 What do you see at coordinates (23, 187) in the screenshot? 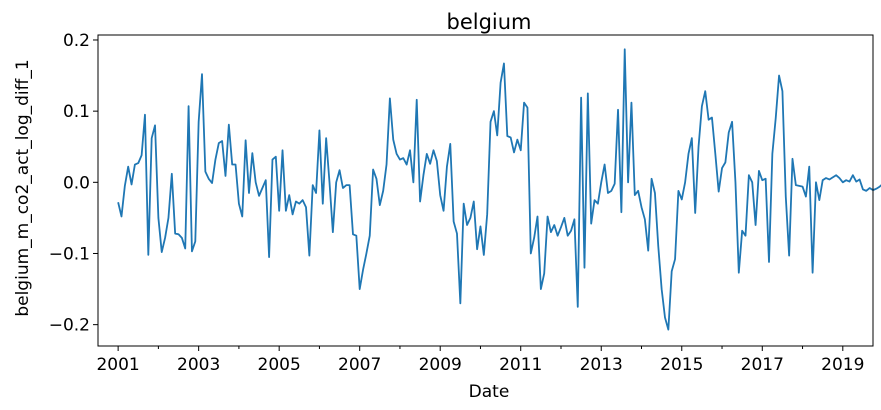
I see `y-axis-label: belgium_m_co2_act_log_diff_1` at bounding box center [23, 187].